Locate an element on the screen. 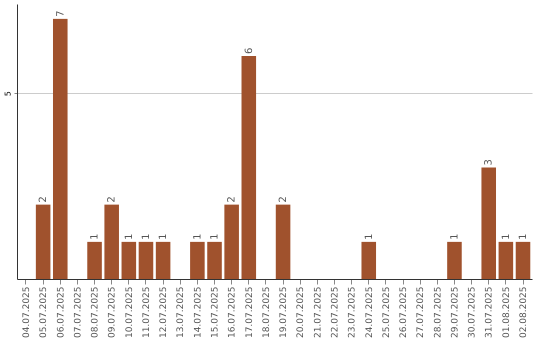  x-tick-label: 12.07.2025 is located at coordinates (164, 312).